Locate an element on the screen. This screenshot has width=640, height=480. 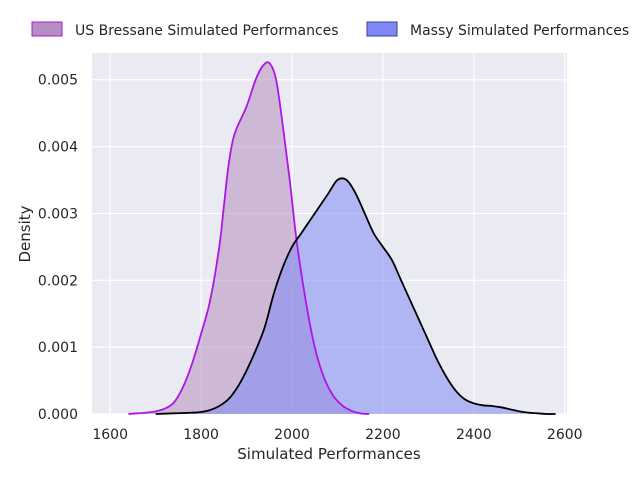
legend-swatch-massy is located at coordinates (382, 29).